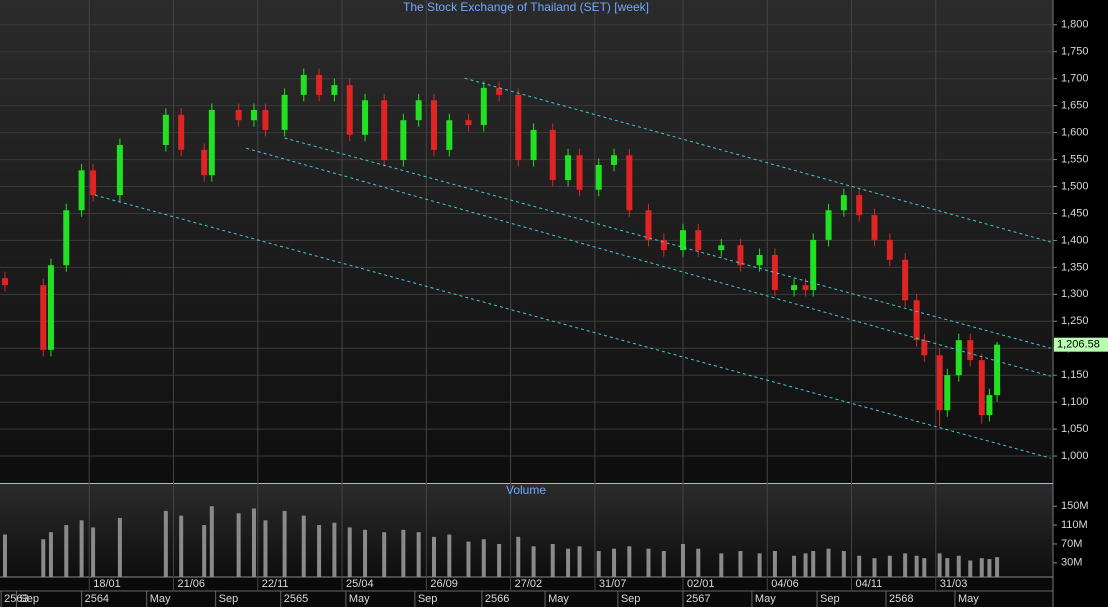 This screenshot has height=607, width=1108. I want to click on x-tick-label: 25/04, so click(360, 584).